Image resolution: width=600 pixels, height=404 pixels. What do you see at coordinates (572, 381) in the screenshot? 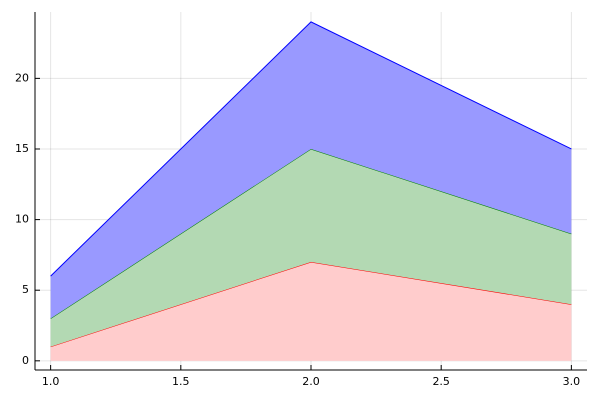
I see `x-tick-label: 3.0` at bounding box center [572, 381].